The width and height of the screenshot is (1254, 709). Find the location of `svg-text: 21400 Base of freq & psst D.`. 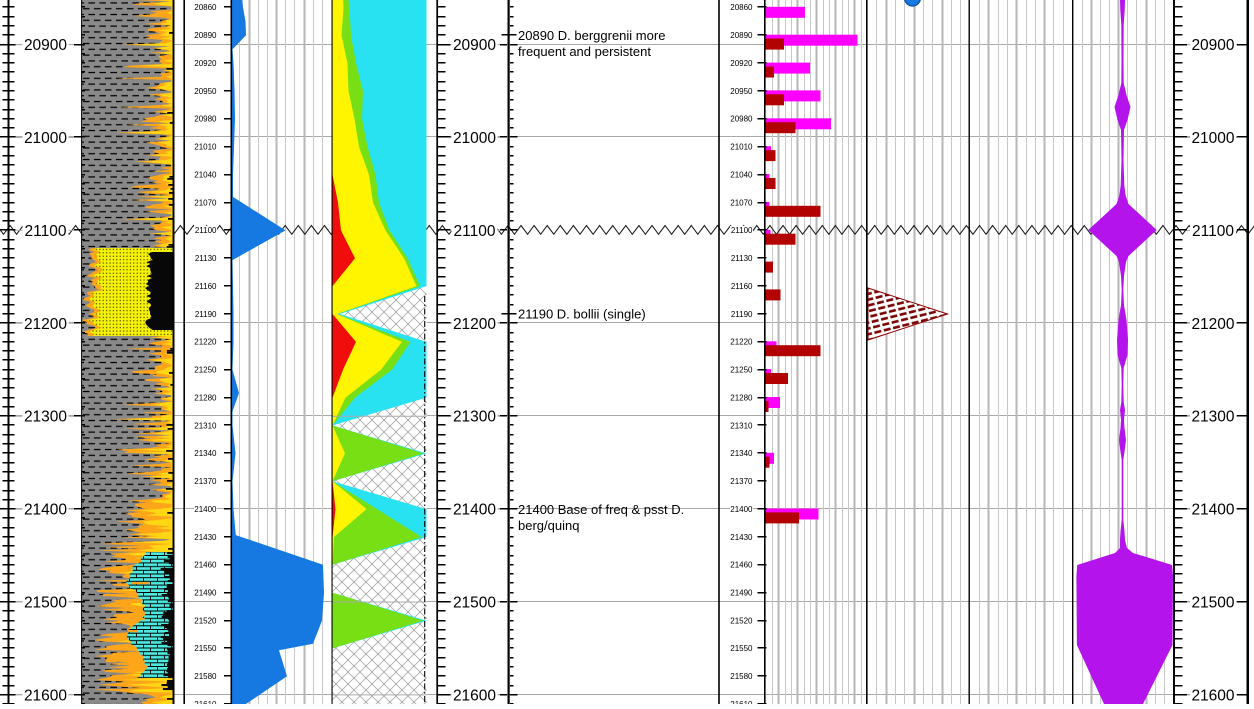

svg-text: 21400 Base of freq & psst D. is located at coordinates (601, 509).